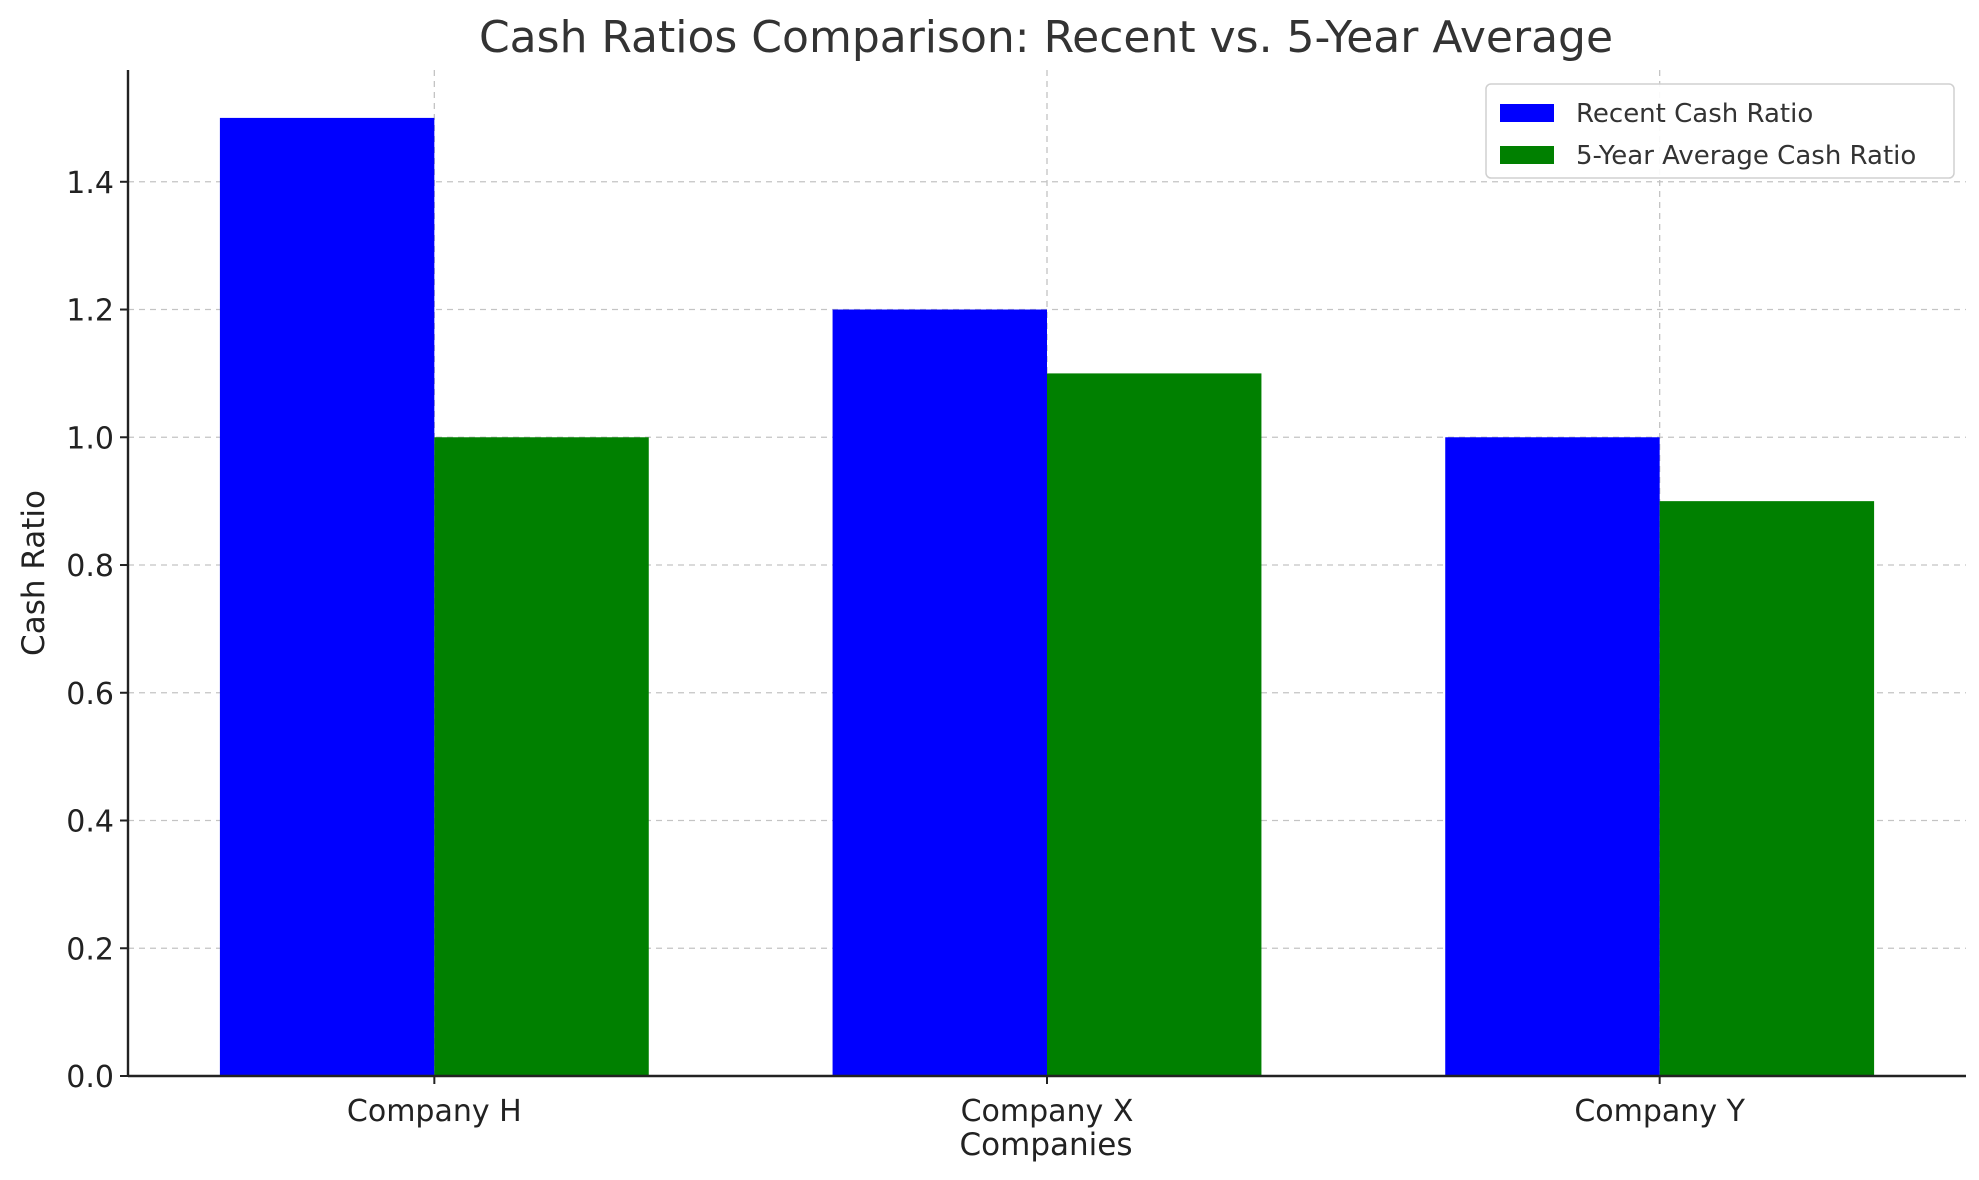 The width and height of the screenshot is (1979, 1180). I want to click on legend-box, so click(1720, 131).